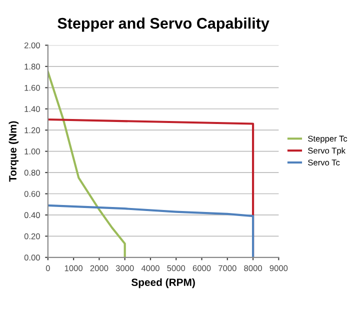 Image resolution: width=355 pixels, height=312 pixels. Describe the element at coordinates (32, 87) in the screenshot. I see `y-tick-label: 1.60` at that location.